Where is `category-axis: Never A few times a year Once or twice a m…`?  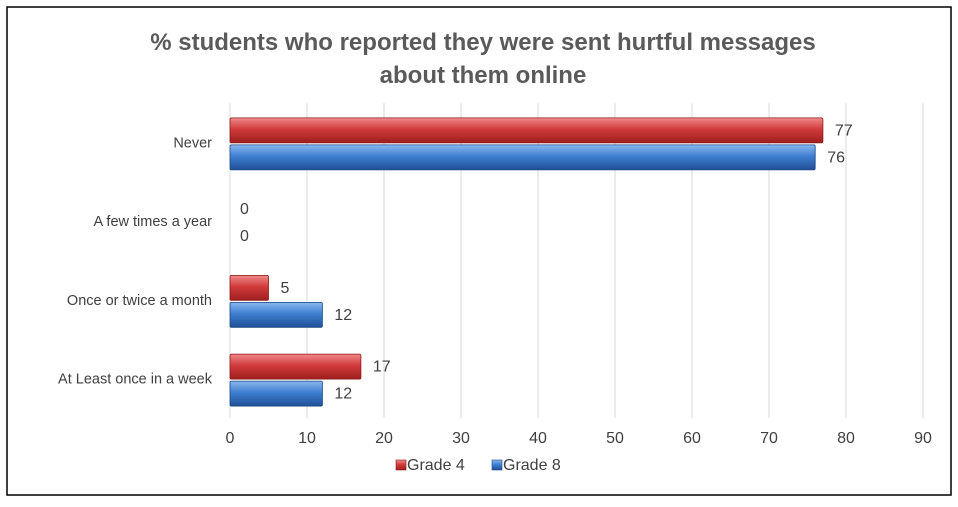
category-axis: Never A few times a year Once or twice a m… is located at coordinates (135, 261).